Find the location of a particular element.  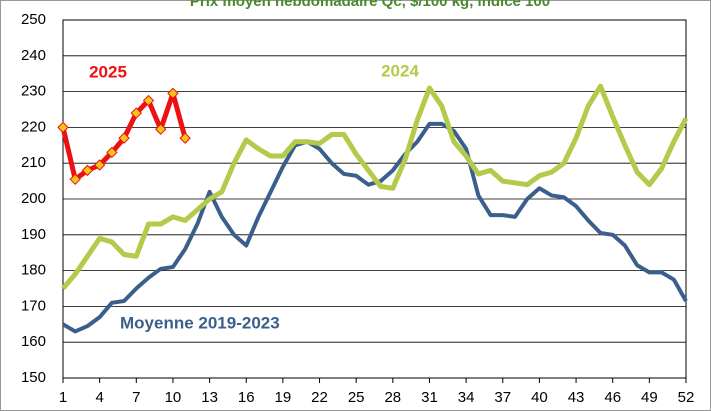

y-tick-label: 190 is located at coordinates (33, 234).